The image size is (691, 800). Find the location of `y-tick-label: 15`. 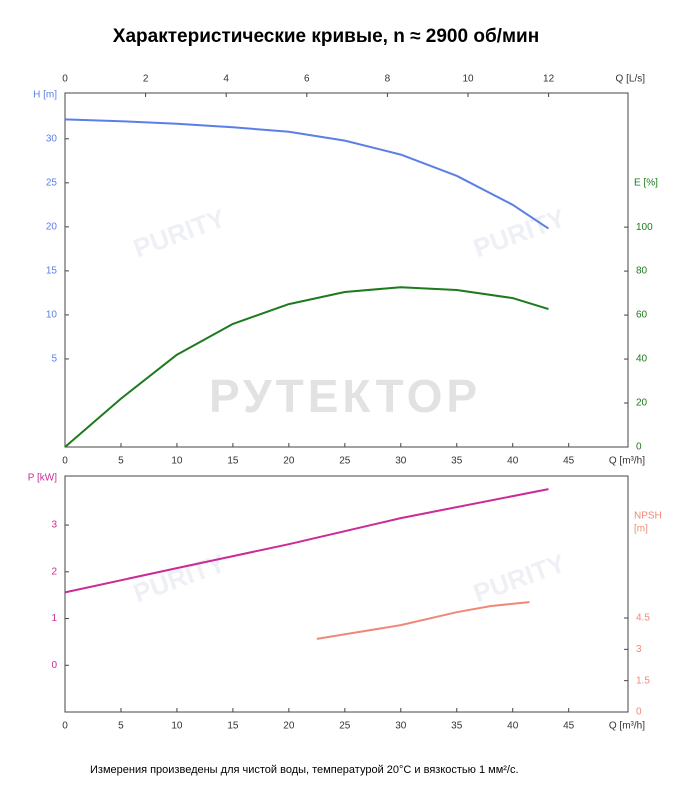

y-tick-label: 15 is located at coordinates (52, 271).